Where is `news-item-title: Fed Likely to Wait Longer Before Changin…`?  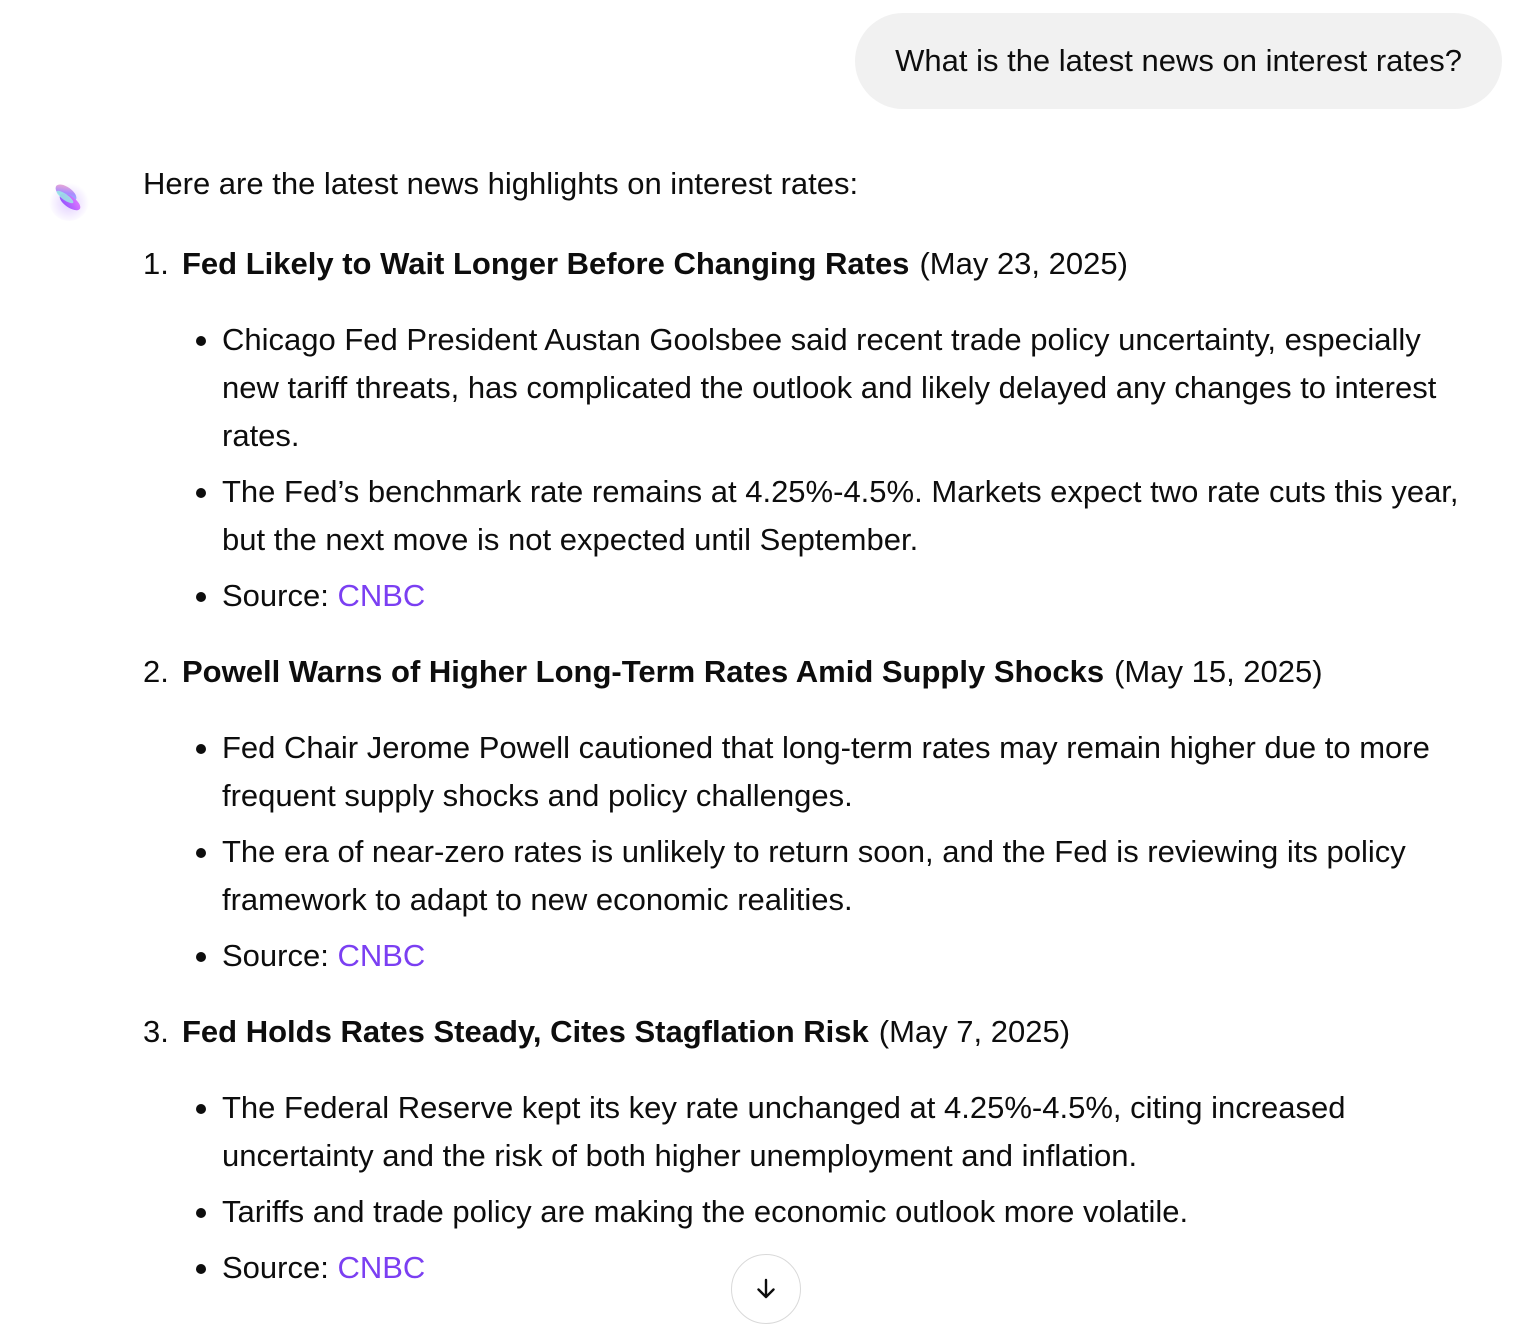
news-item-title: Fed Likely to Wait Longer Before Changin… is located at coordinates (546, 263).